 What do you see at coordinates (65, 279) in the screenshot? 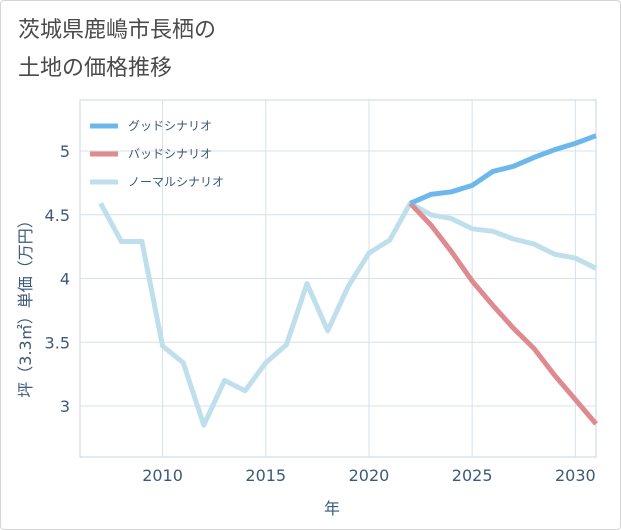
I see `y-tick-label: 4` at bounding box center [65, 279].